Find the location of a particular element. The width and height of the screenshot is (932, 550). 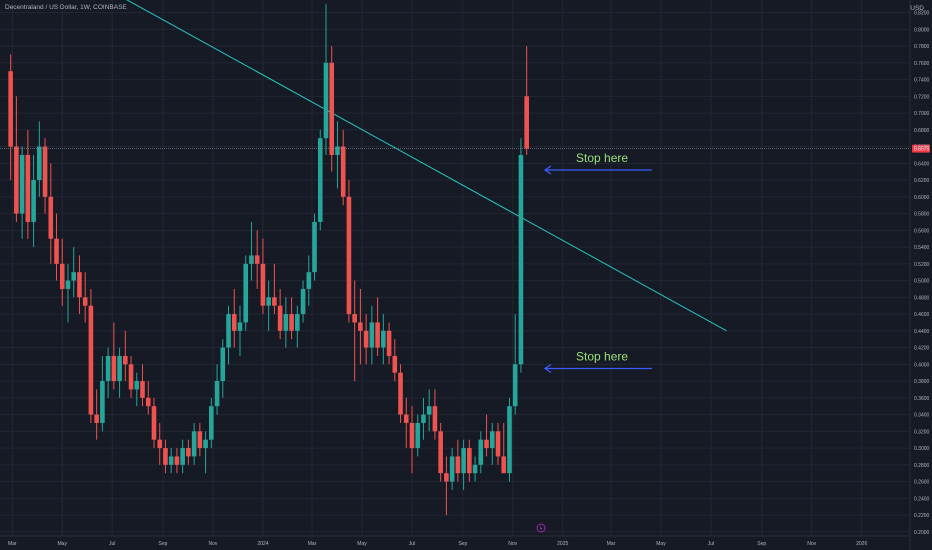

time-tick-label: Jul is located at coordinates (711, 544).